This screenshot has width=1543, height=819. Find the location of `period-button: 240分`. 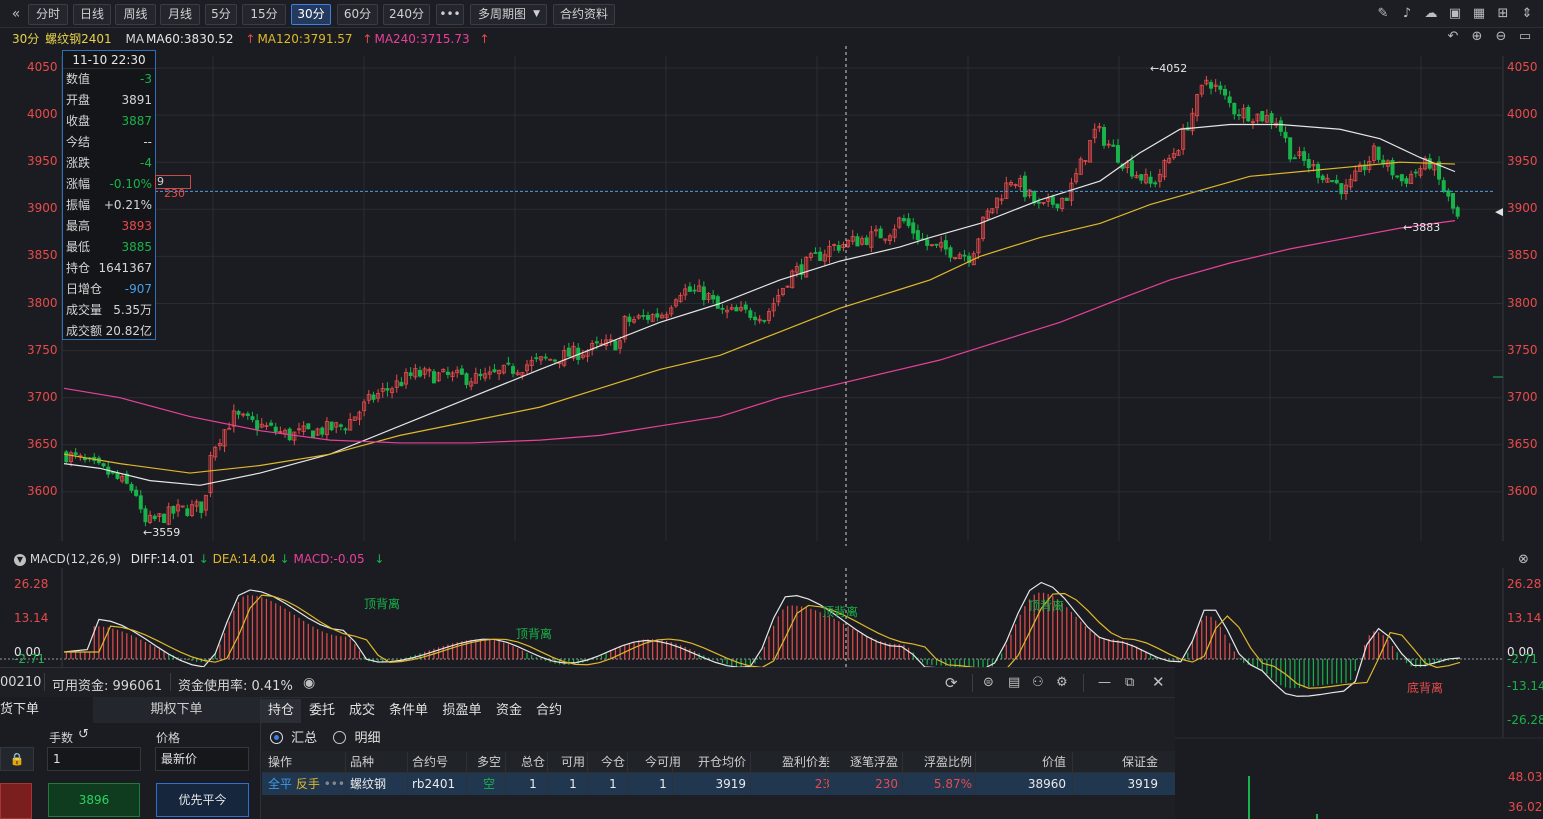

period-button: 240分 is located at coordinates (406, 14).